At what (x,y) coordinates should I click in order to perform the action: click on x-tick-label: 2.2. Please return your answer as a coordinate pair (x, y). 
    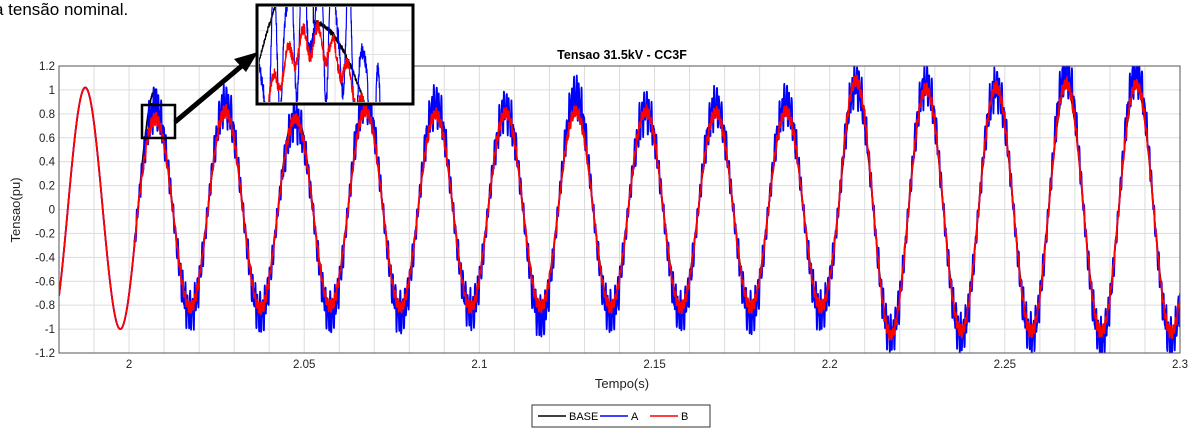
    Looking at the image, I should click on (830, 365).